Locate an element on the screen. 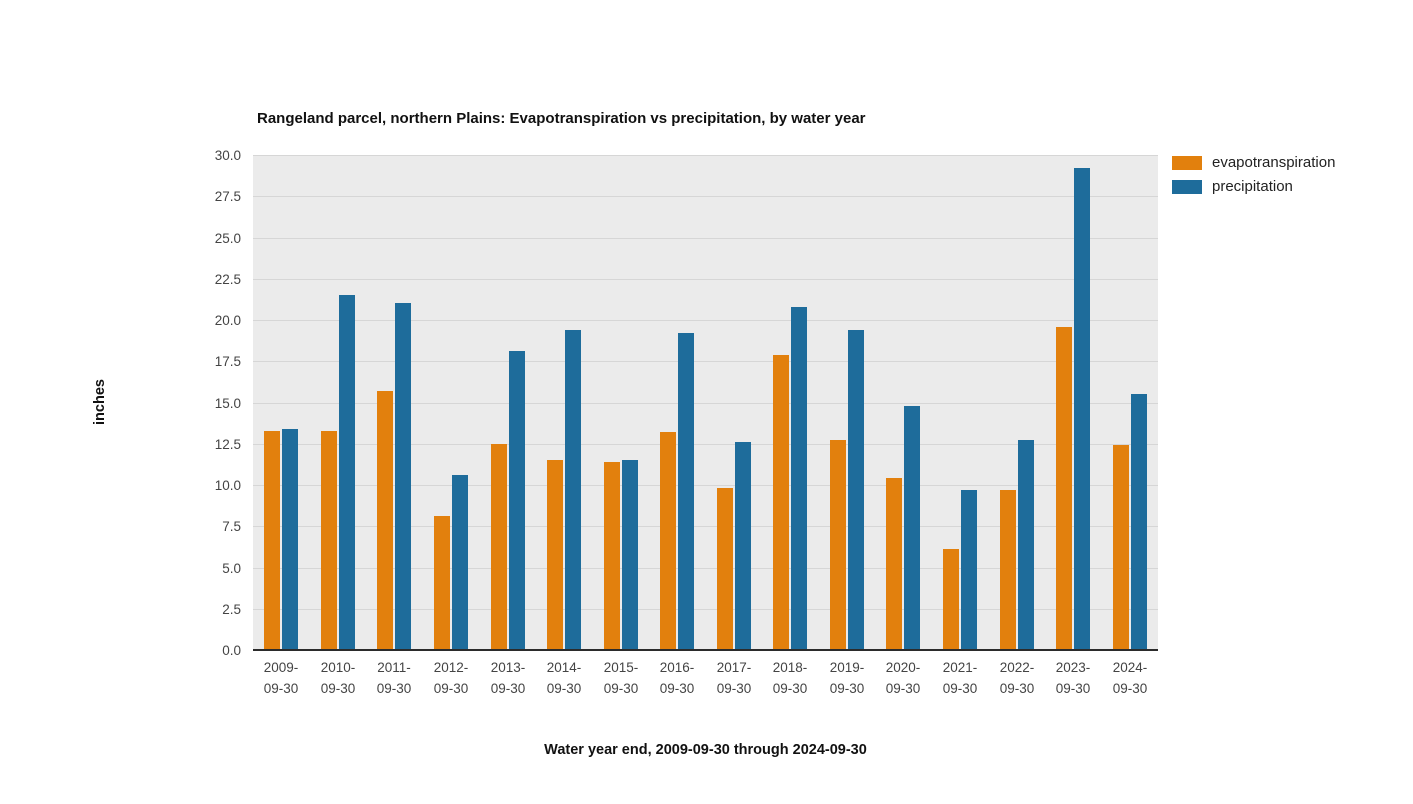 Image resolution: width=1413 pixels, height=804 pixels. y-tick-label: 10.0 is located at coordinates (227, 485).